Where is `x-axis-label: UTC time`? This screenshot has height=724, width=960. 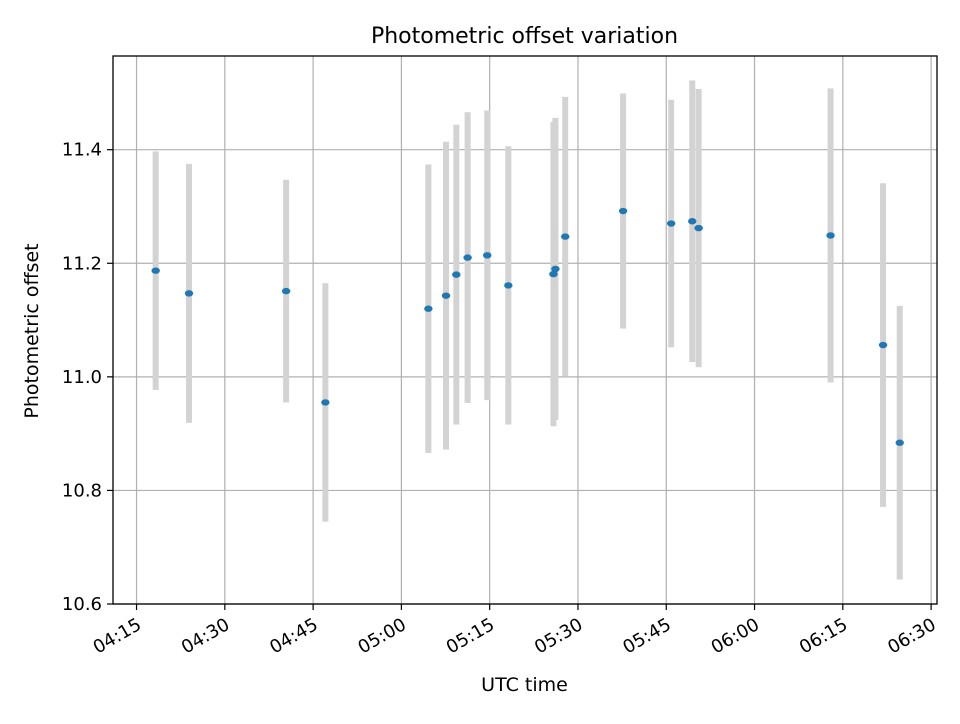
x-axis-label: UTC time is located at coordinates (524, 685).